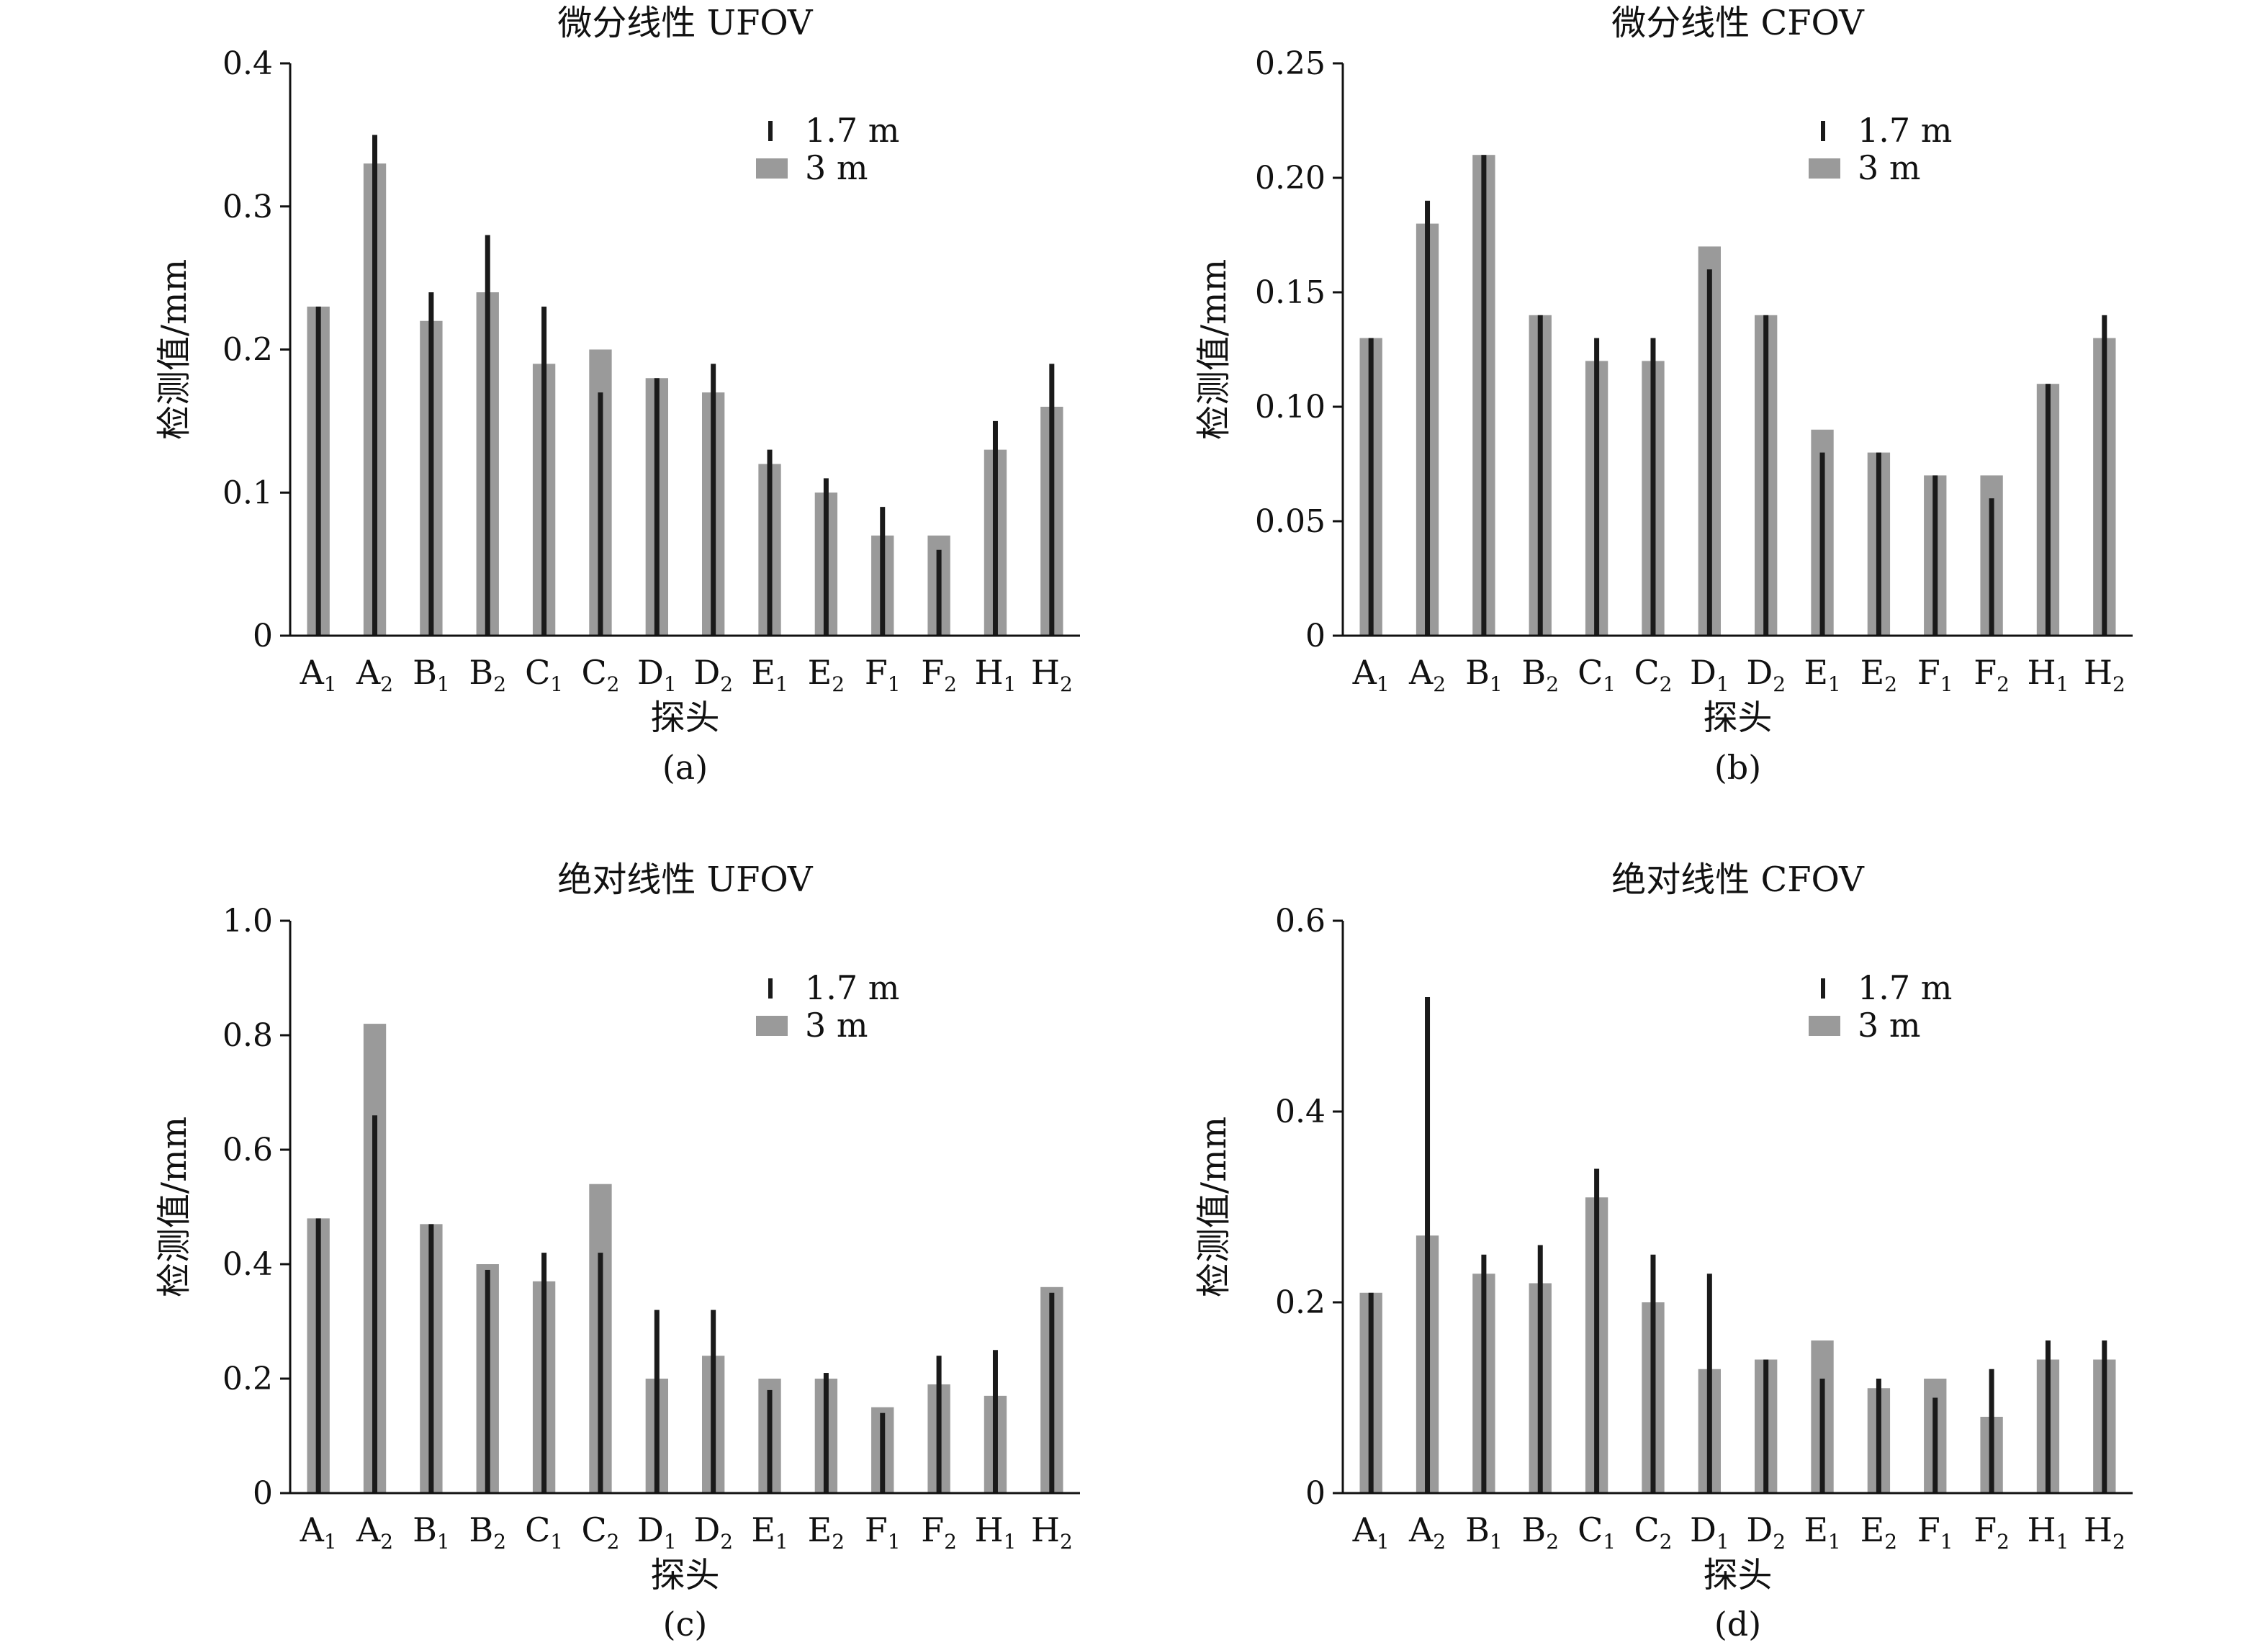 This screenshot has width=2268, height=1645. Describe the element at coordinates (1290, 407) in the screenshot. I see `y-tick-label: 0.10` at that location.